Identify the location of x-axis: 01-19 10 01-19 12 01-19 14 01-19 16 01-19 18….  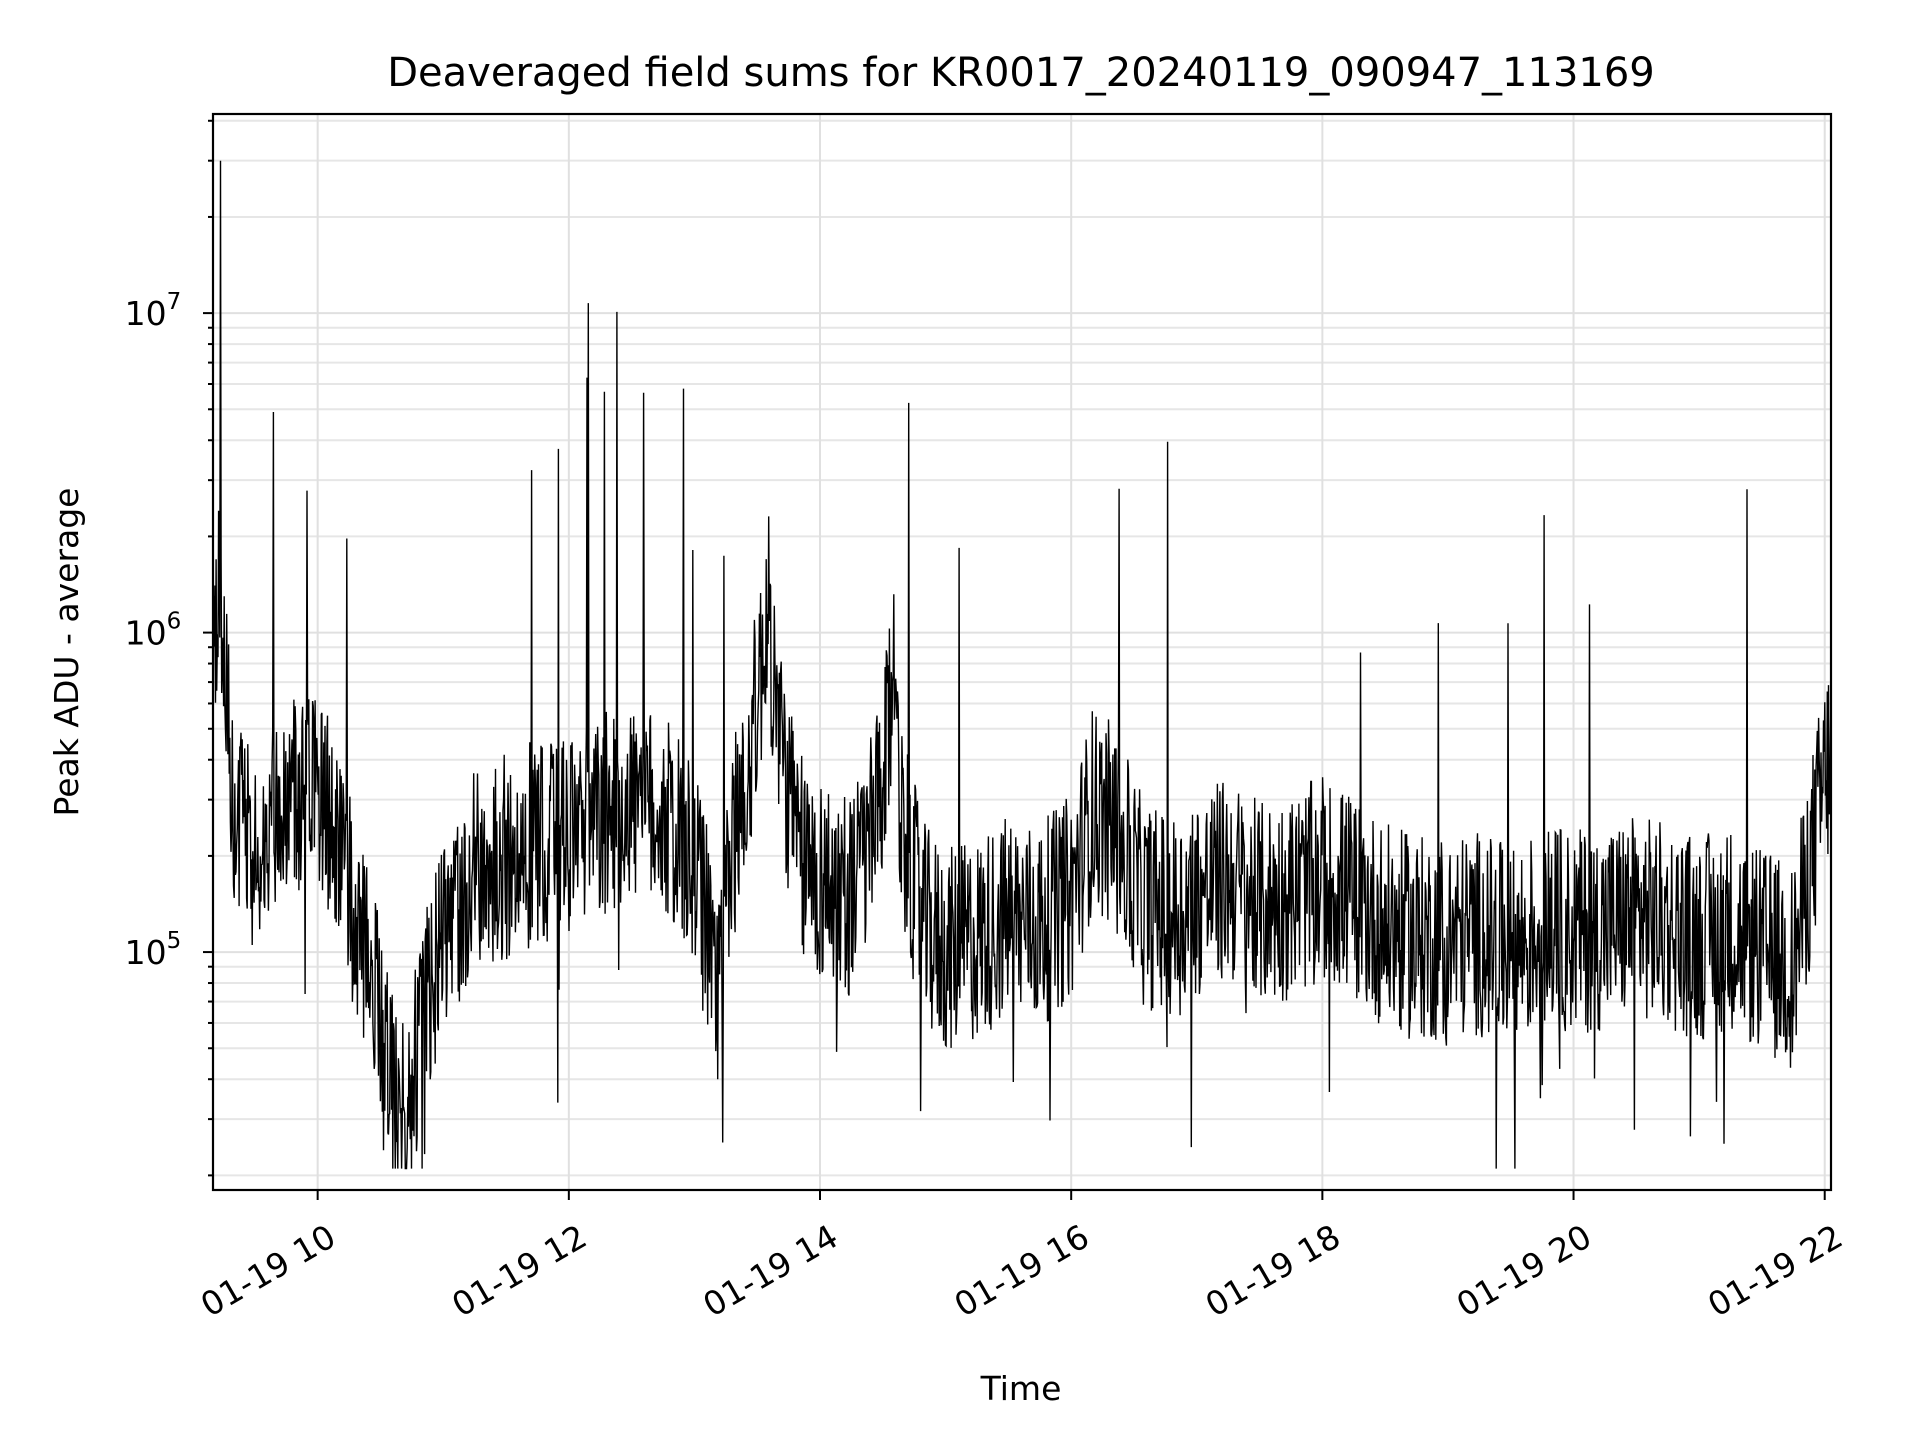
(1021, 1257).